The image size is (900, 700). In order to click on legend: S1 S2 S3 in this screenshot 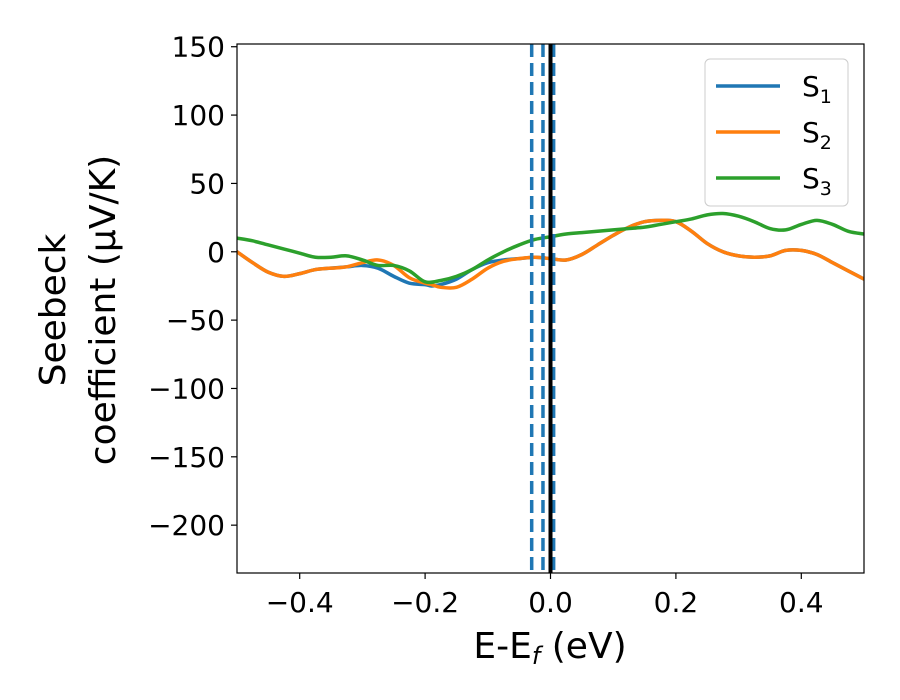, I will do `click(776, 132)`.